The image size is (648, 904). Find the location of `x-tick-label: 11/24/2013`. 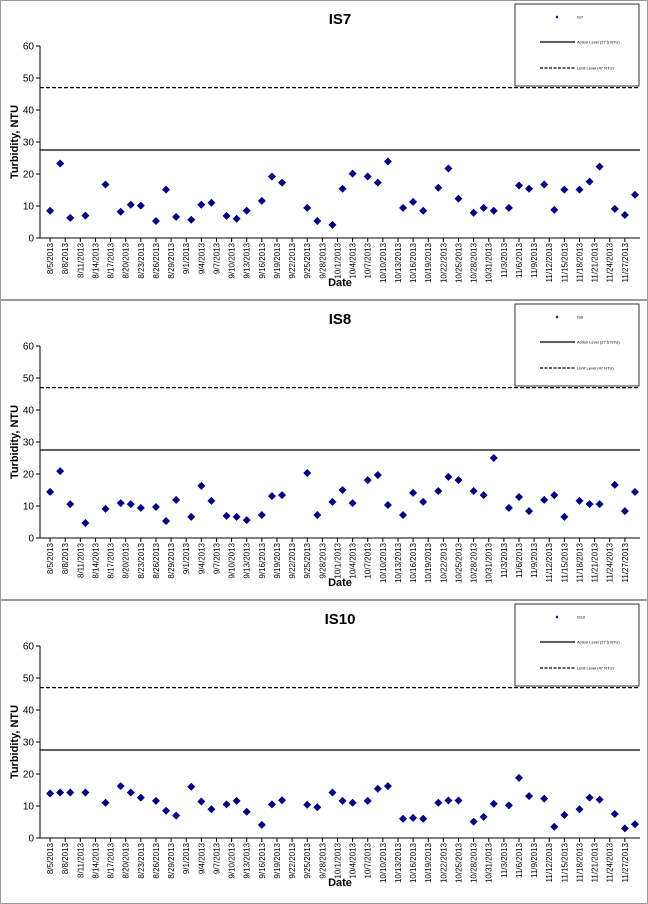

x-tick-label: 11/24/2013 is located at coordinates (610, 262).